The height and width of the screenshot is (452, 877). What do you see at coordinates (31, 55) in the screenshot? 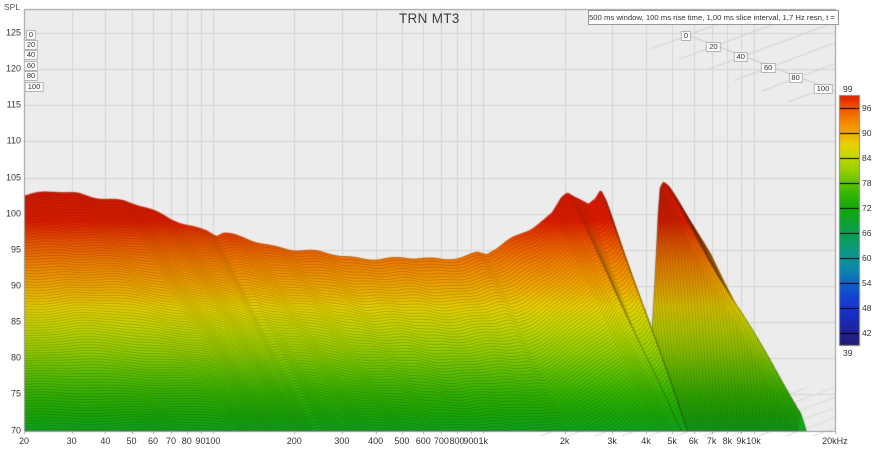
I see `time-tick-label-left: 40` at bounding box center [31, 55].